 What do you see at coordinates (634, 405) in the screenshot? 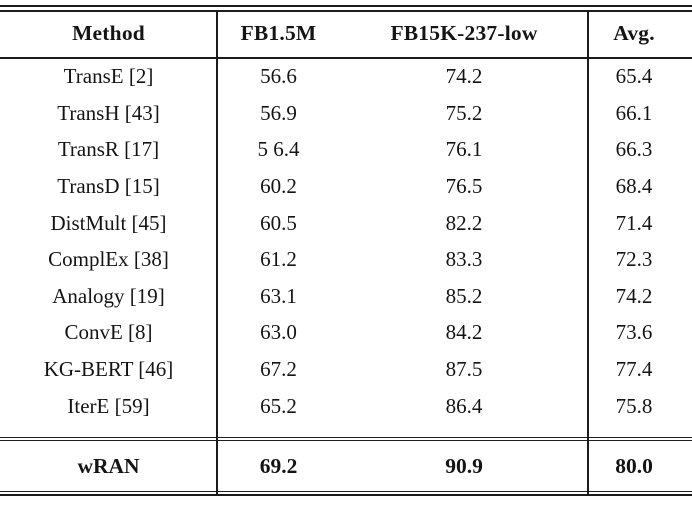
I see `avg-cell: 75.8` at bounding box center [634, 405].